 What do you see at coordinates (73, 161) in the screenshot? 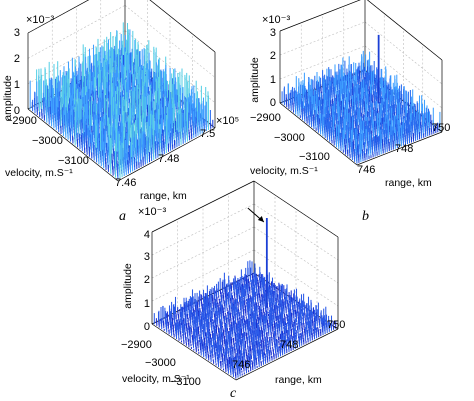
I see `panel-a-velocity-tick: −3100` at bounding box center [73, 161].